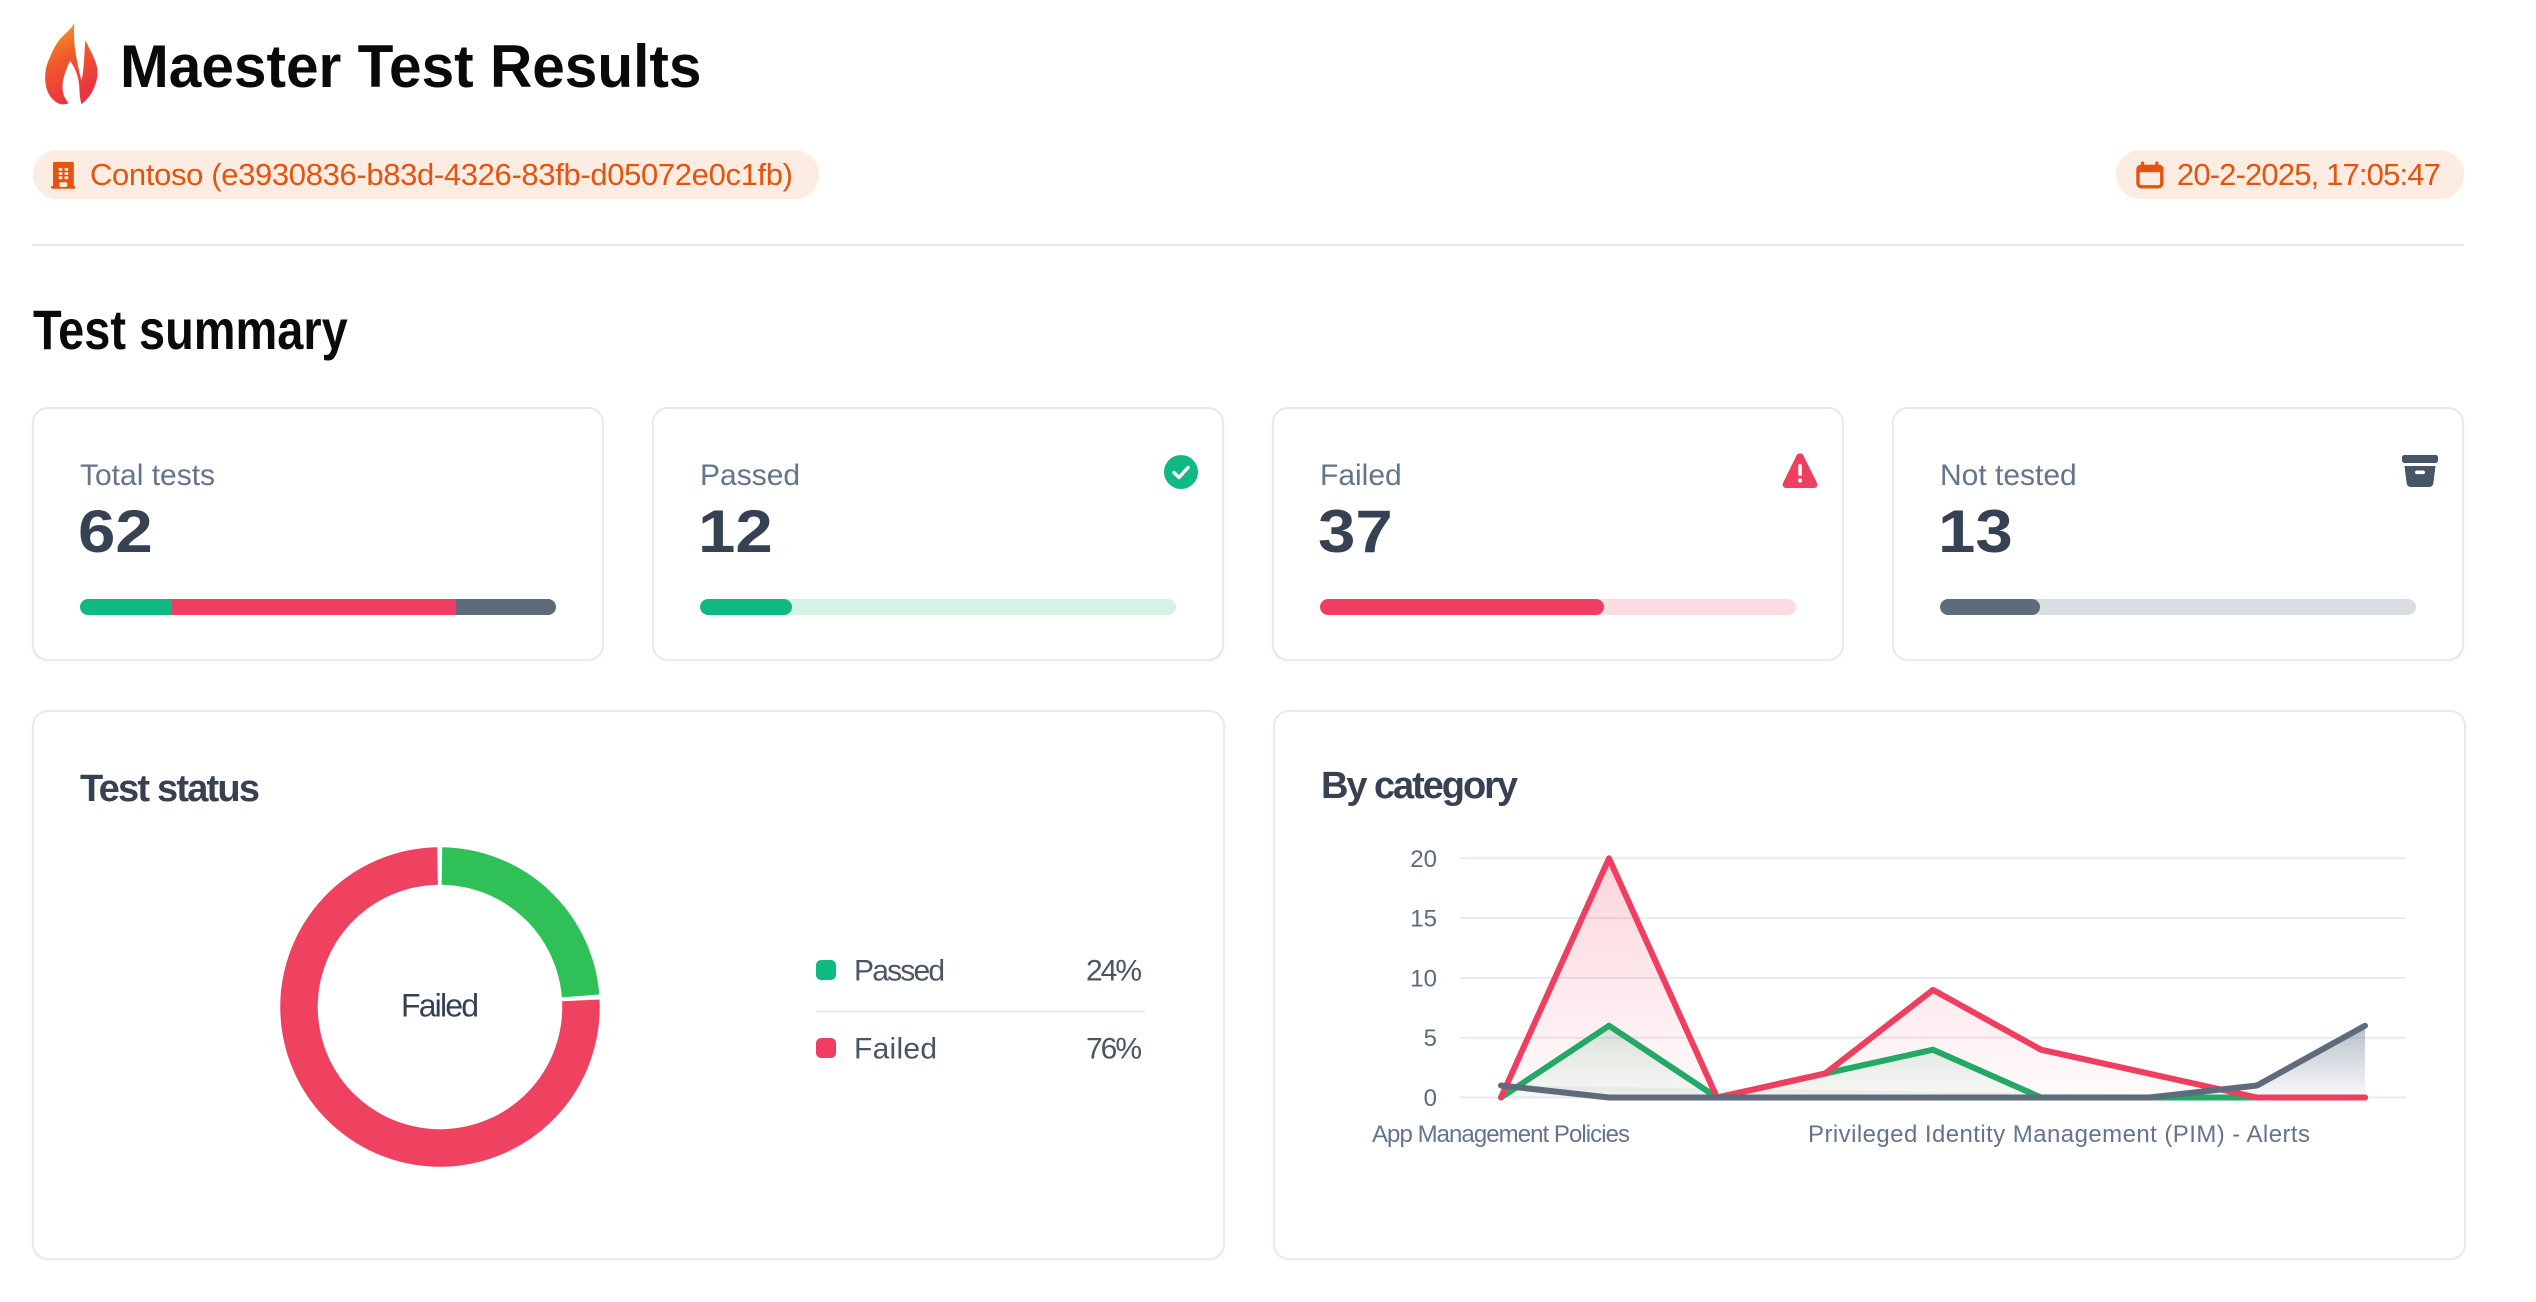 This screenshot has width=2536, height=1302. I want to click on svg-text: Passed, so click(899, 971).